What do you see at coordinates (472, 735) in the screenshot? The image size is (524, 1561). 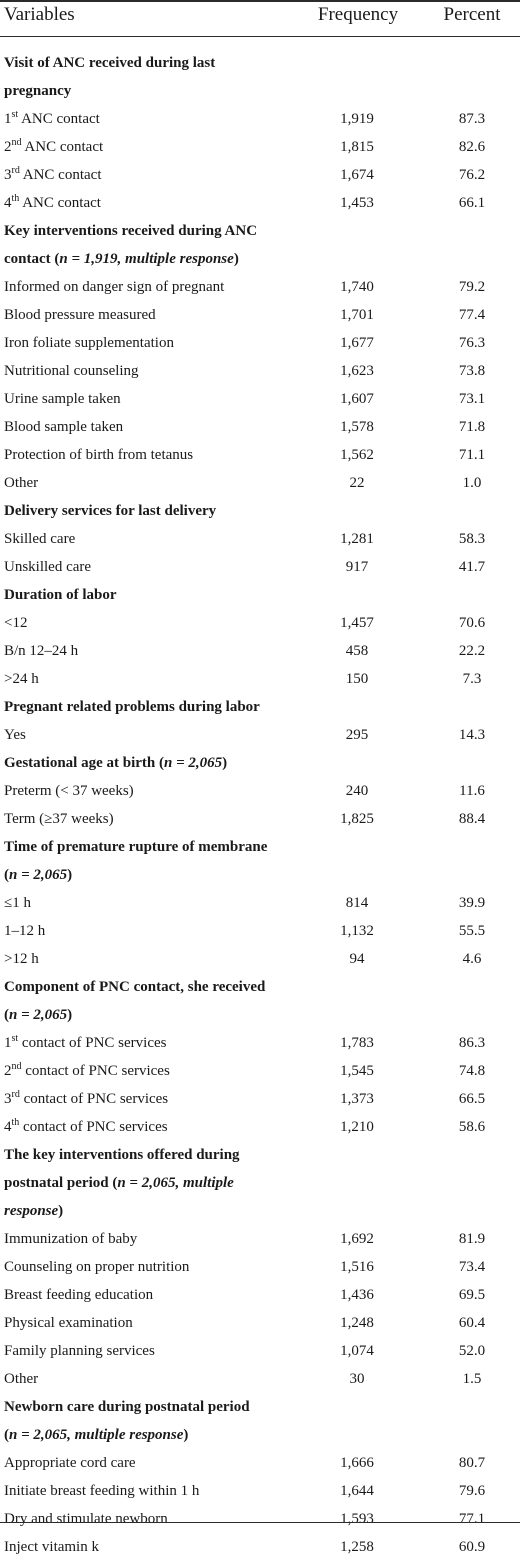 I see `percent-cell: 14.3` at bounding box center [472, 735].